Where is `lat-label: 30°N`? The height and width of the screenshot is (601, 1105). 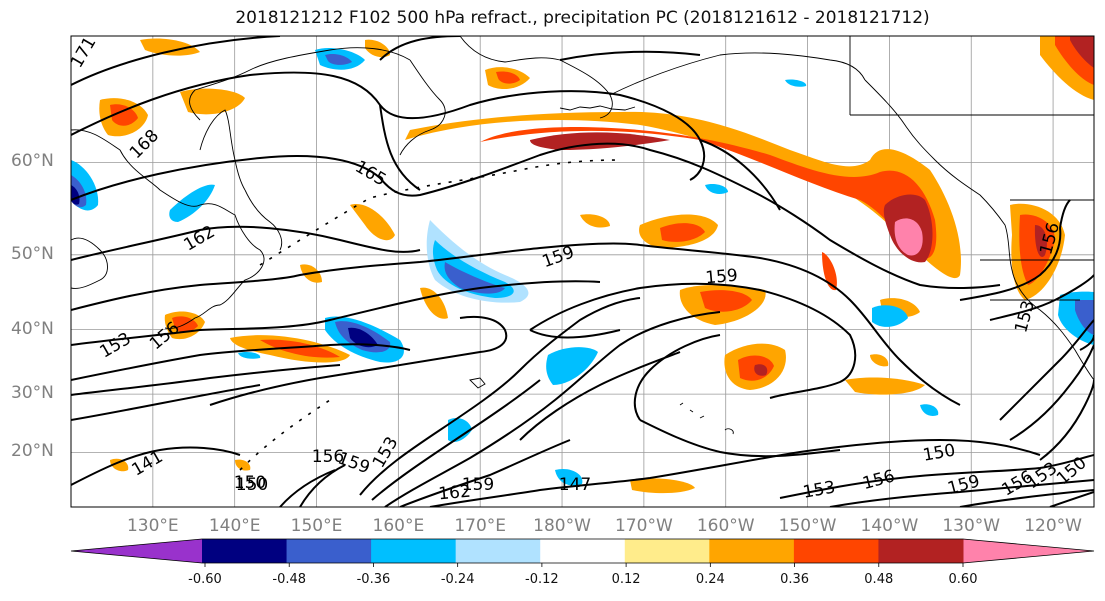
lat-label: 30°N is located at coordinates (32, 393).